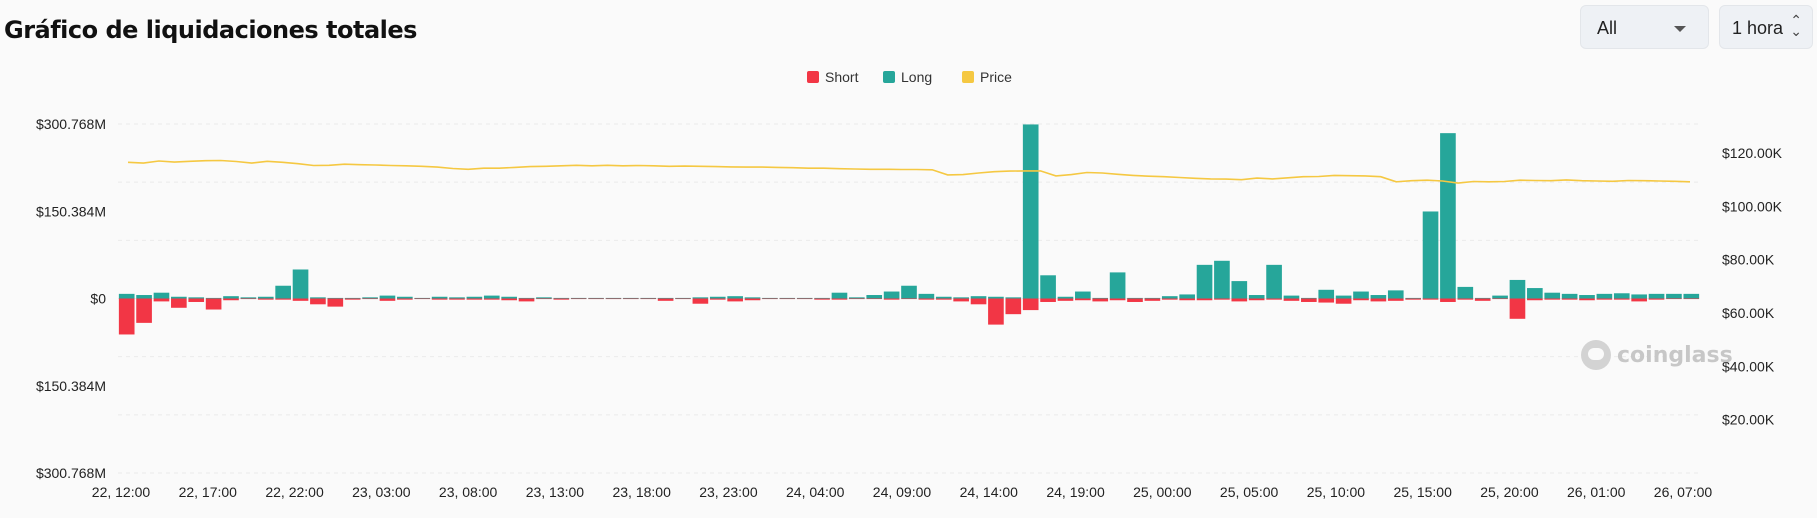  I want to click on x-tick-label: 23, 23:00, so click(728, 492).